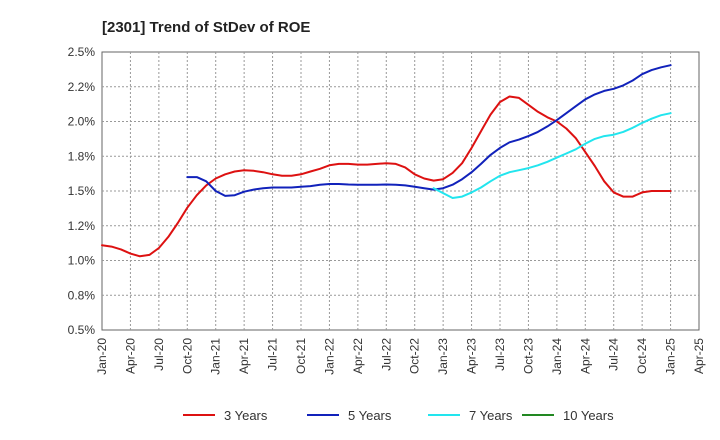  I want to click on x-tick-label: Apr-24, so click(585, 356).